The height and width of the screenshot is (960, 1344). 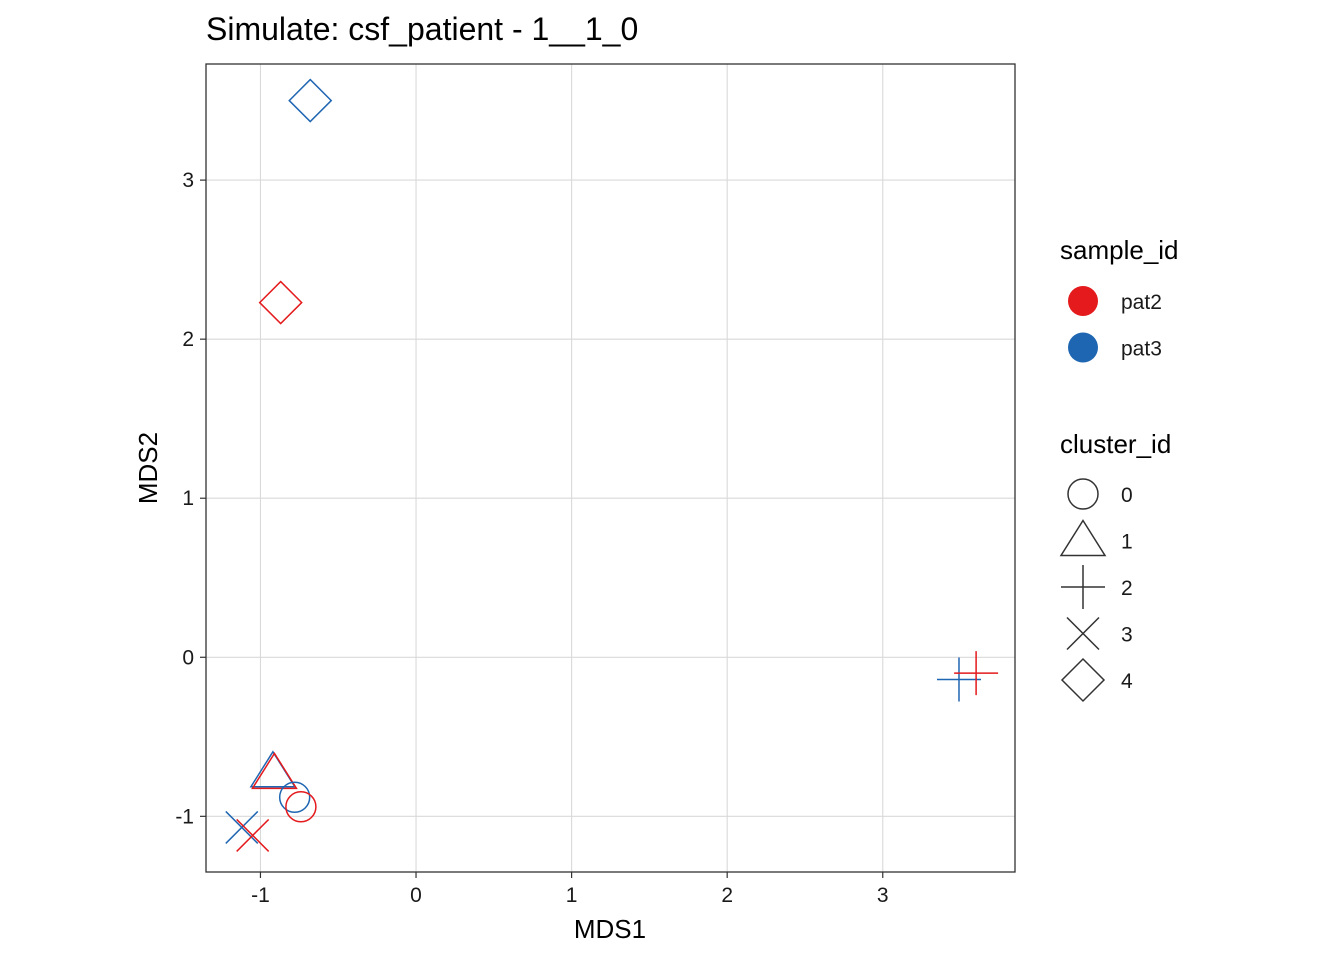 I want to click on y-tick-label: 3, so click(x=188, y=180).